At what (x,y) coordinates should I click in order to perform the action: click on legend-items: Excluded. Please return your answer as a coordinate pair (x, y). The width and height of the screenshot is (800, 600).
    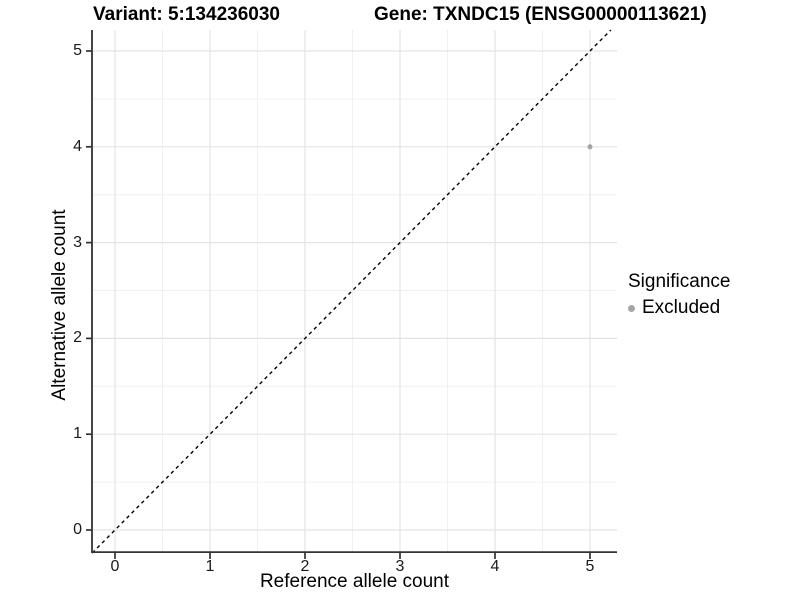
    Looking at the image, I should click on (679, 308).